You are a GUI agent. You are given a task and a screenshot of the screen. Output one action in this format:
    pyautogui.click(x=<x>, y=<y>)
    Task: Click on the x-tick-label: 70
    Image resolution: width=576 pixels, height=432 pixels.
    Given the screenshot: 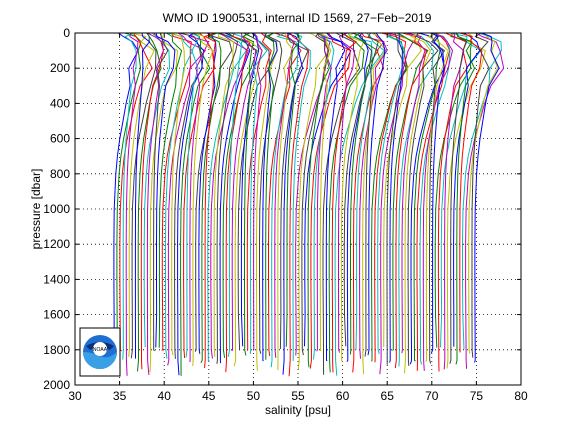 What is the action you would take?
    pyautogui.click(x=432, y=396)
    